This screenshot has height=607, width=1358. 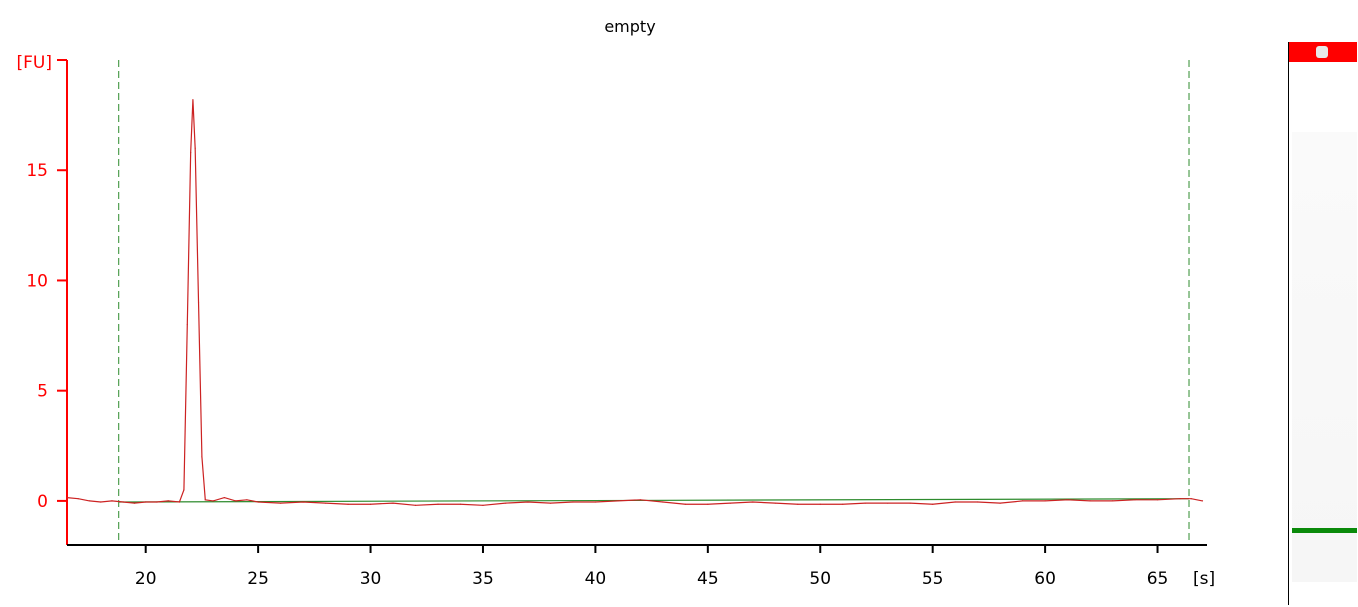 What do you see at coordinates (37, 171) in the screenshot?
I see `y-tick-label: 15` at bounding box center [37, 171].